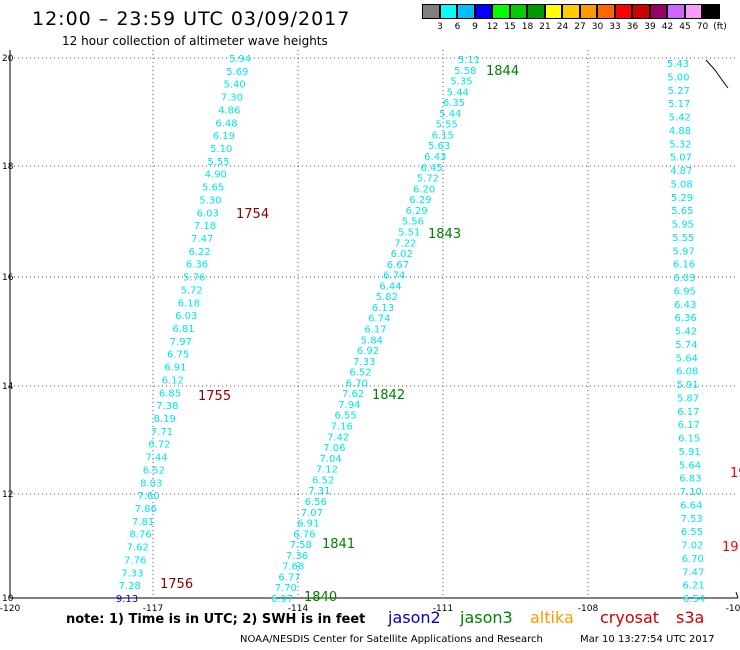 The image size is (740, 650). What do you see at coordinates (580, 27) in the screenshot?
I see `scale-label: 27` at bounding box center [580, 27].